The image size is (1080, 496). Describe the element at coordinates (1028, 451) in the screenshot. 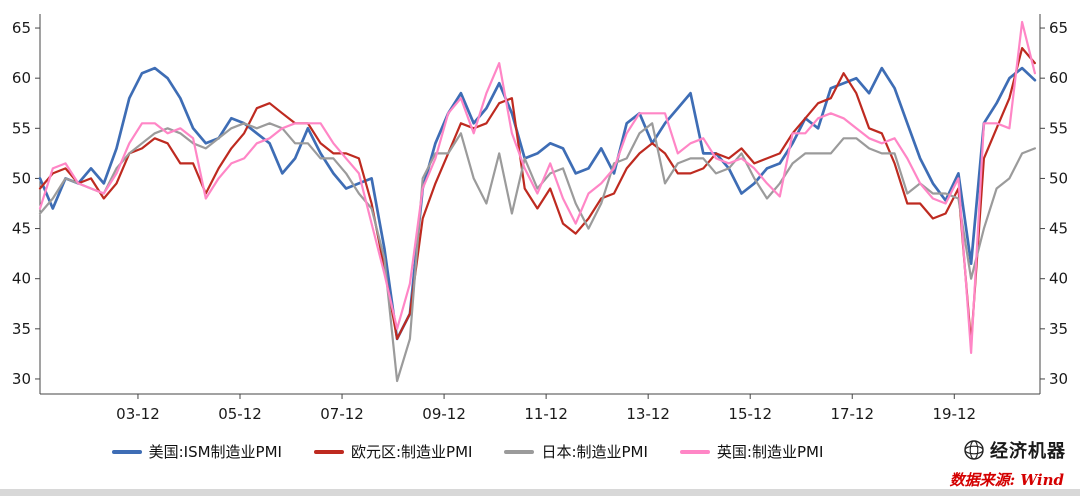

I see `logo-text: 经济机器` at that location.